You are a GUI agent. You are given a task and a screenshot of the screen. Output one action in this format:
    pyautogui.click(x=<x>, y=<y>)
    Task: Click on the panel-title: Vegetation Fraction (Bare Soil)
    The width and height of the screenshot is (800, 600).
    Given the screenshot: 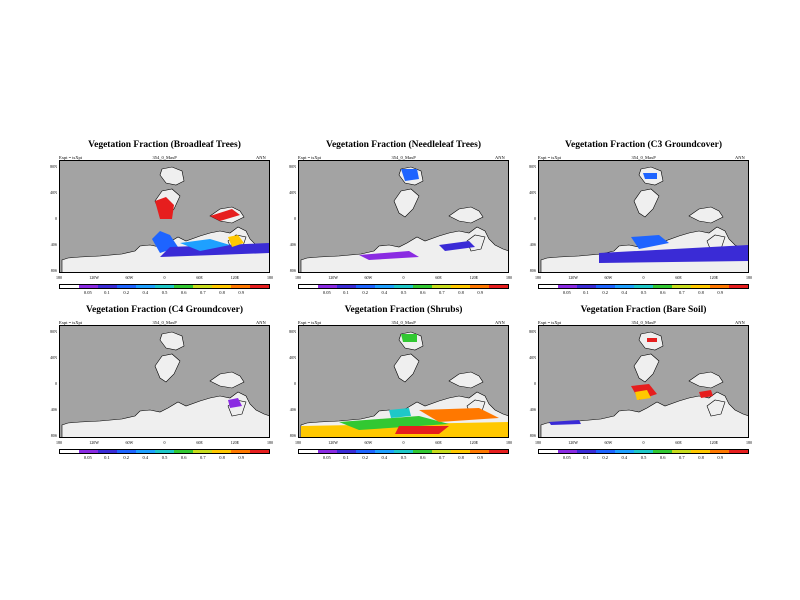 What is the action you would take?
    pyautogui.click(x=643, y=310)
    